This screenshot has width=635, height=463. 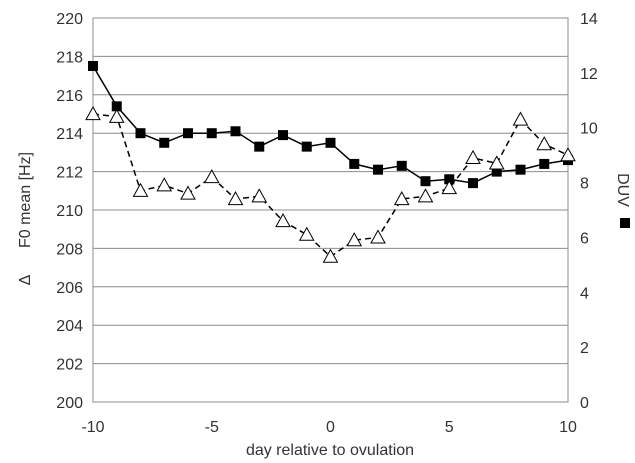 What do you see at coordinates (69, 19) in the screenshot?
I see `y-tick-label: 220` at bounding box center [69, 19].